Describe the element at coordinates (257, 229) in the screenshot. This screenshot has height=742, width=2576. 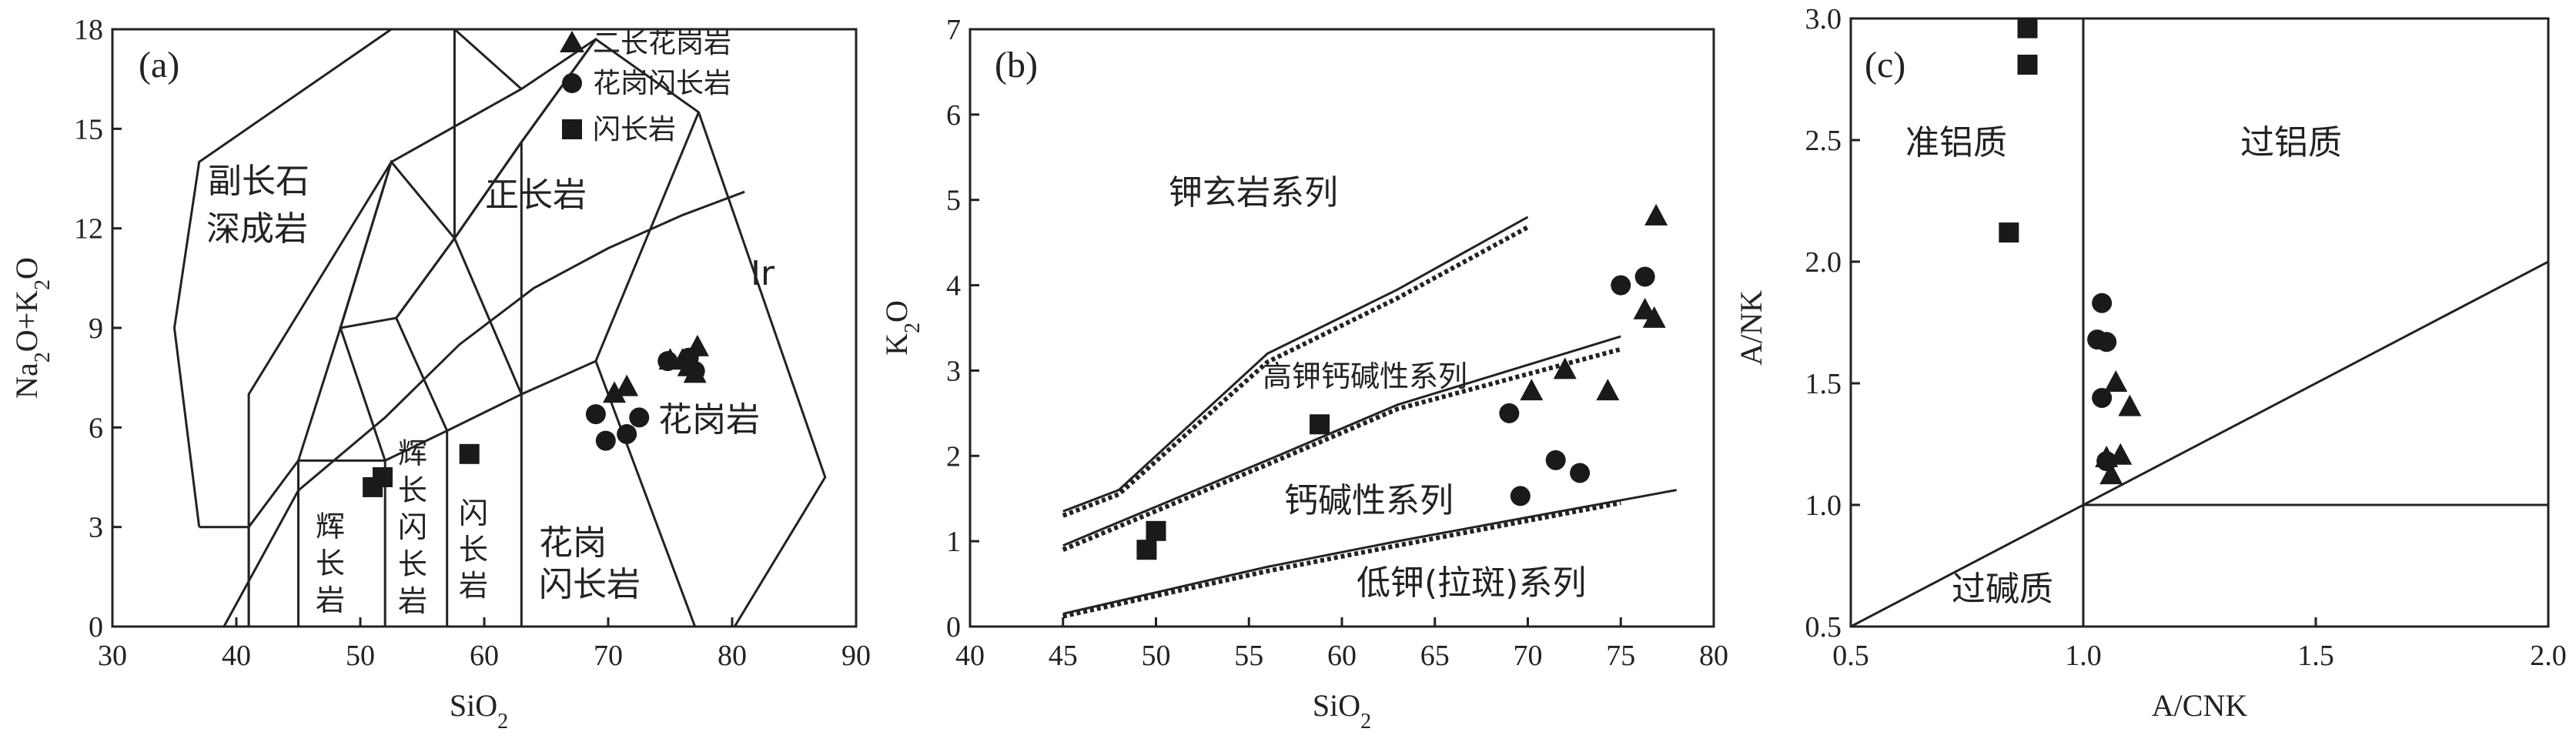
I see `field-label-plutonic: 深成岩` at that location.